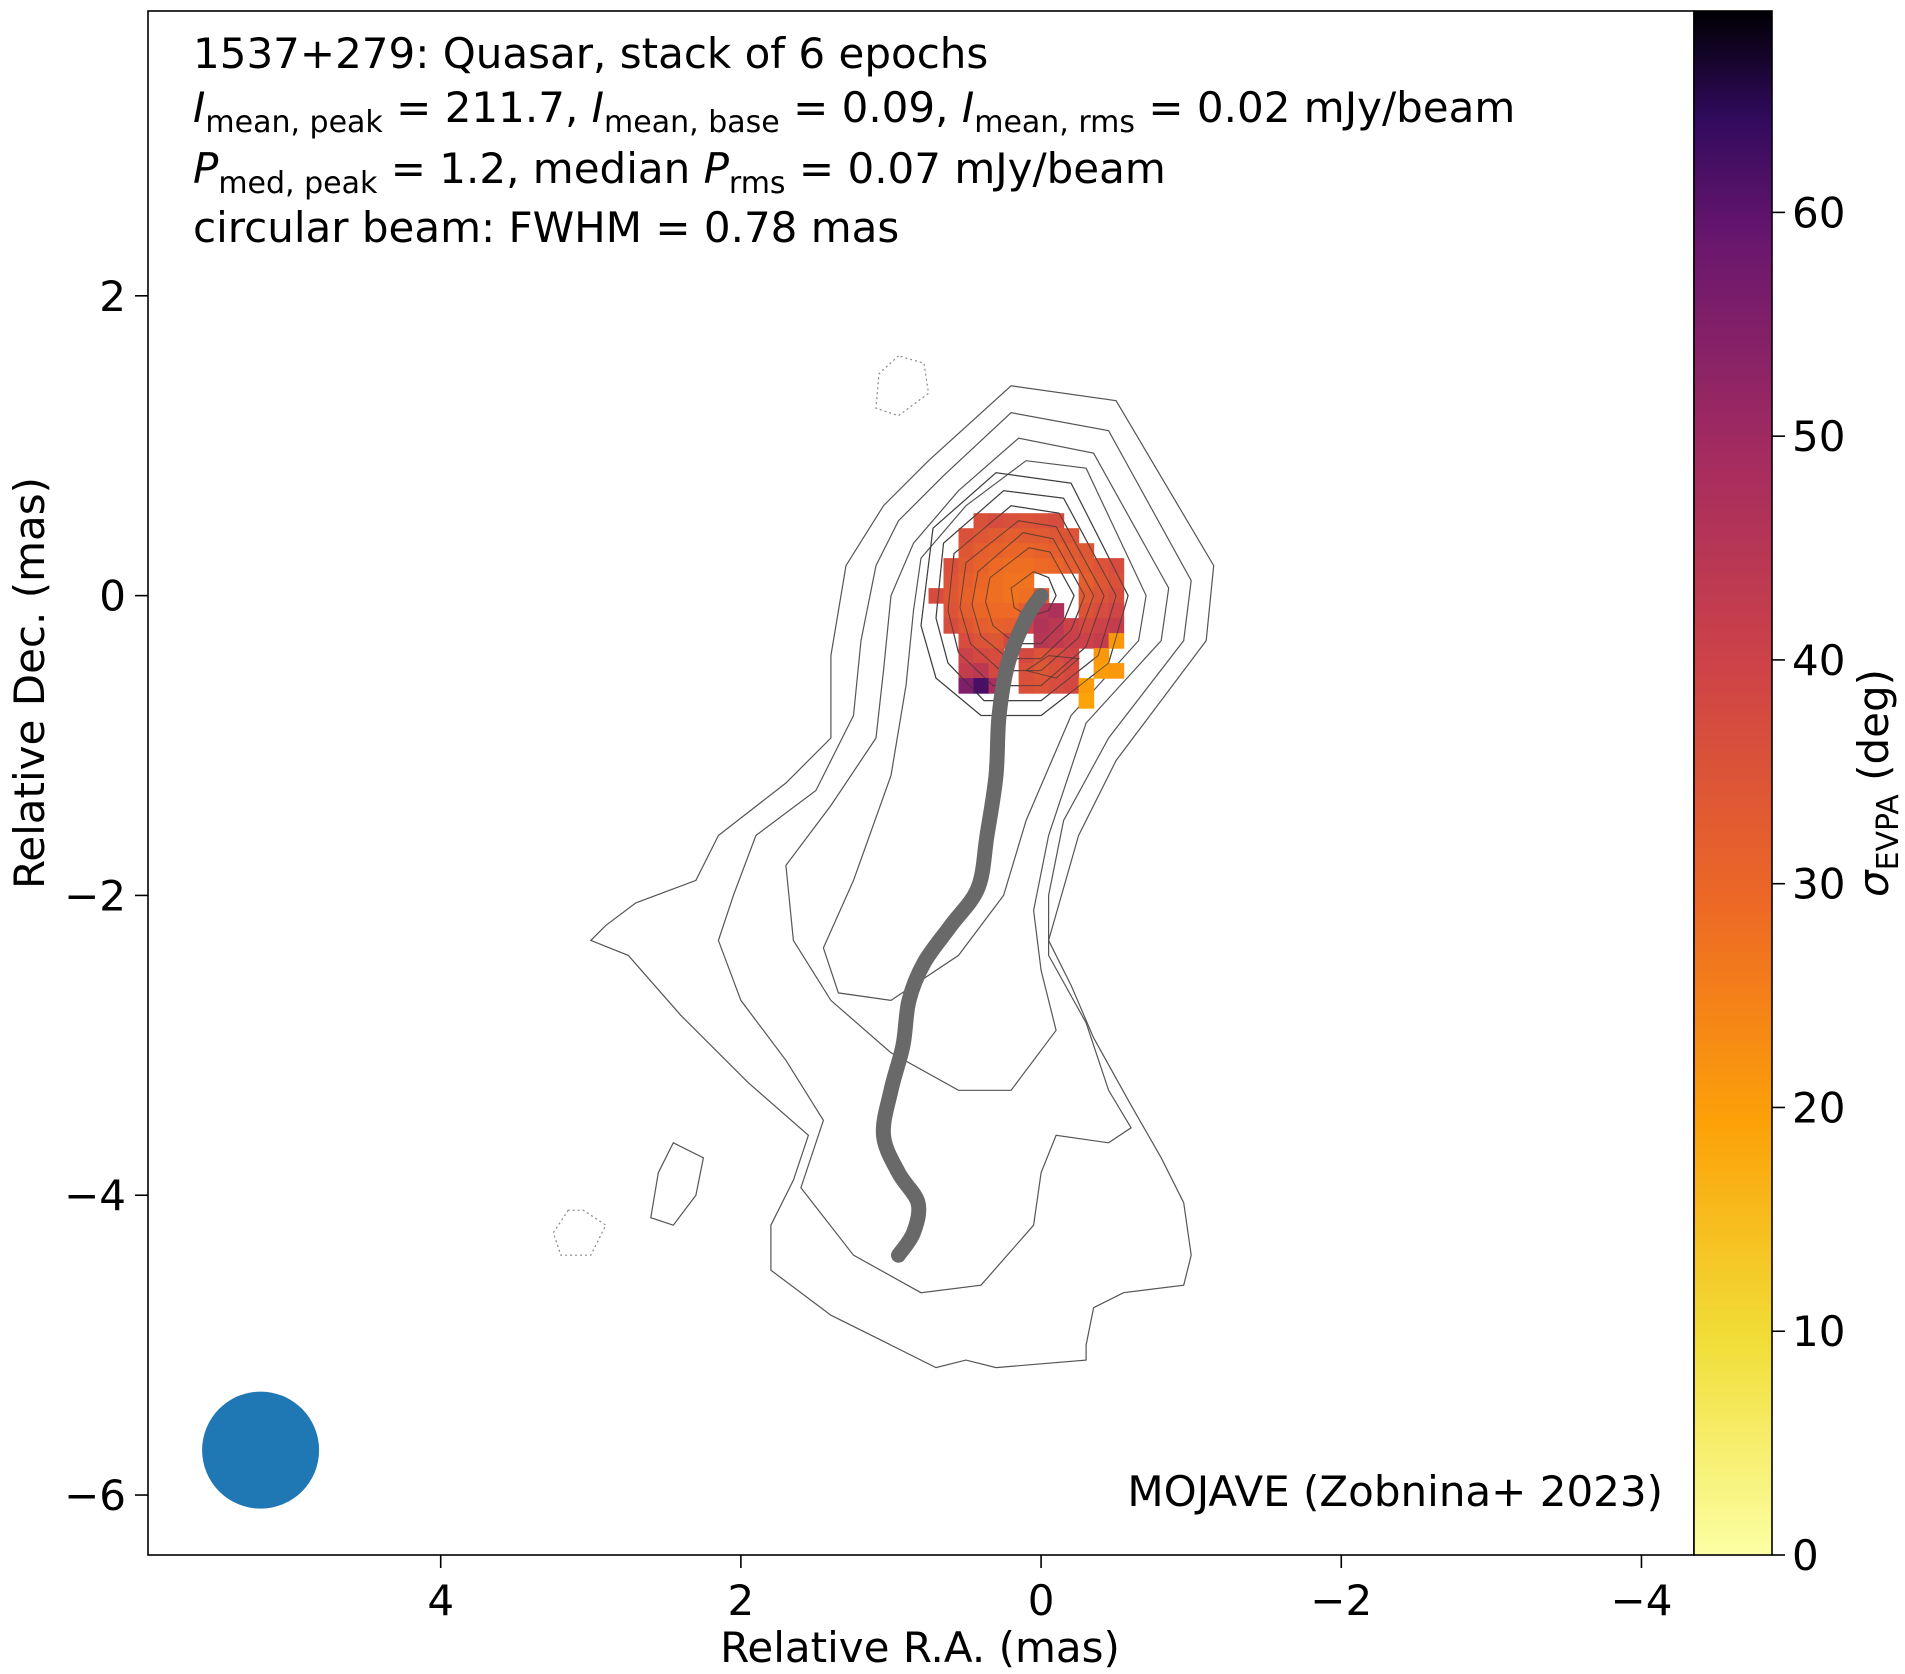 The height and width of the screenshot is (1674, 1905). What do you see at coordinates (1818, 1331) in the screenshot?
I see `colorbar-tick-label: 10` at bounding box center [1818, 1331].